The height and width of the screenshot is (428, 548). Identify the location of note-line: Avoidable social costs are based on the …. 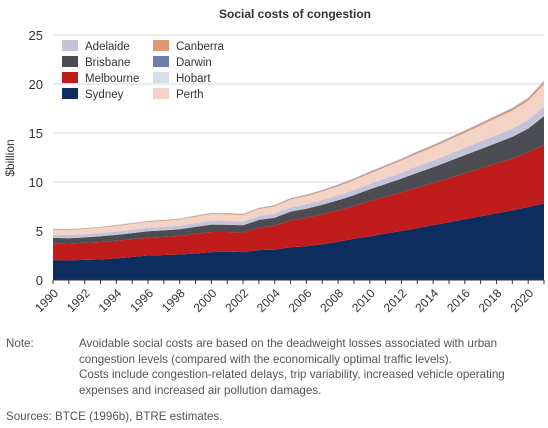
(288, 343).